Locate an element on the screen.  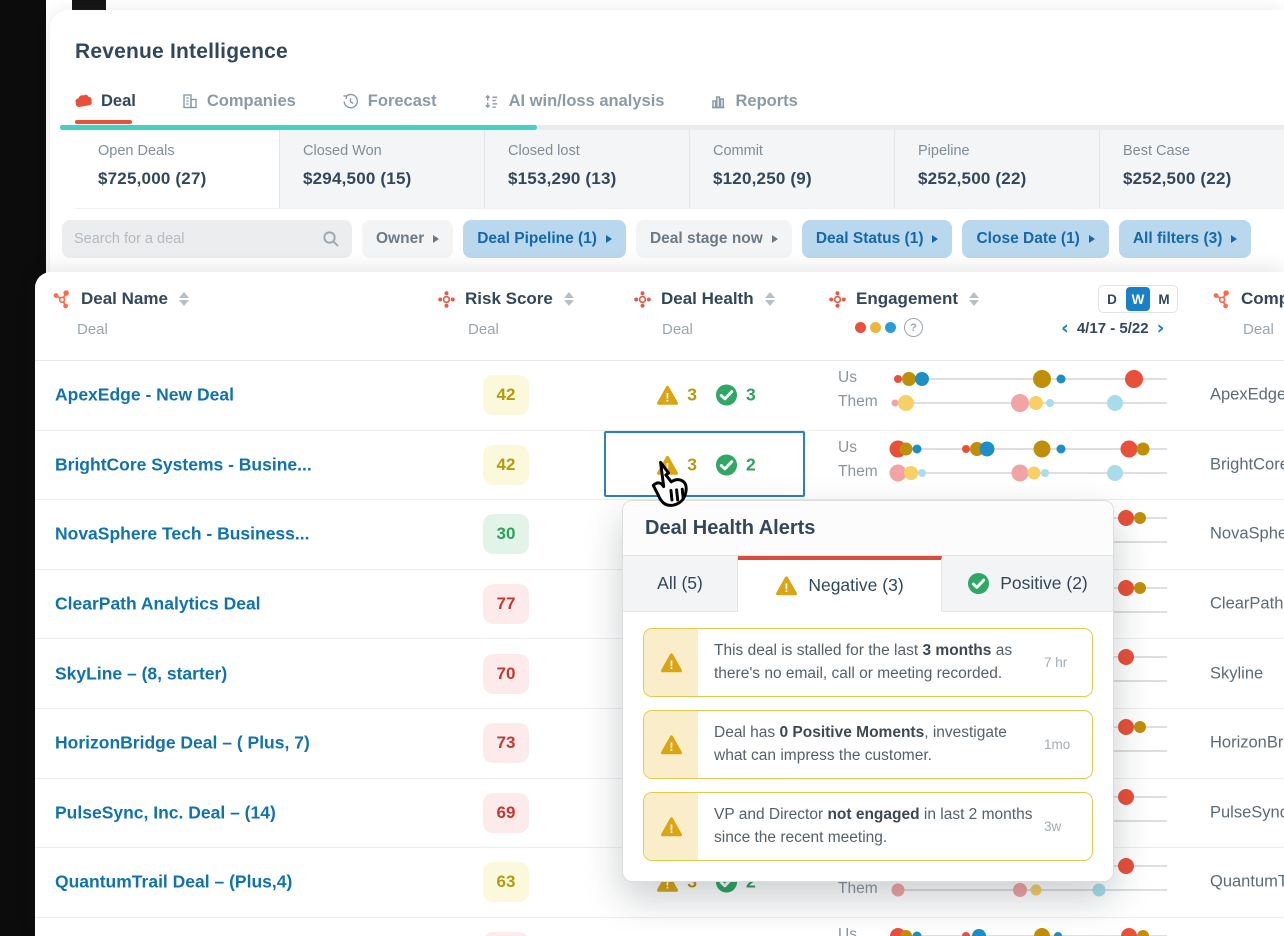
negative-count: 3 is located at coordinates (692, 464).